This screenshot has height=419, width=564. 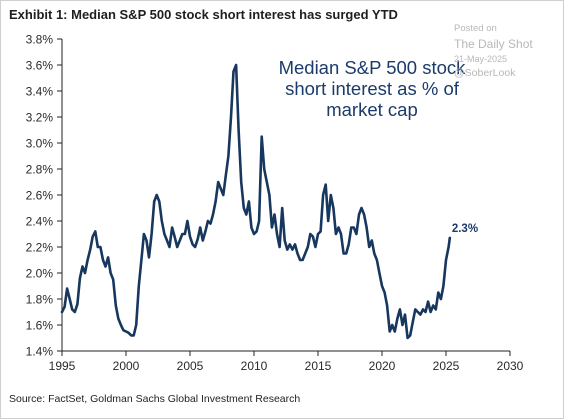 I want to click on y-tick-label: 2.0%, so click(x=40, y=274).